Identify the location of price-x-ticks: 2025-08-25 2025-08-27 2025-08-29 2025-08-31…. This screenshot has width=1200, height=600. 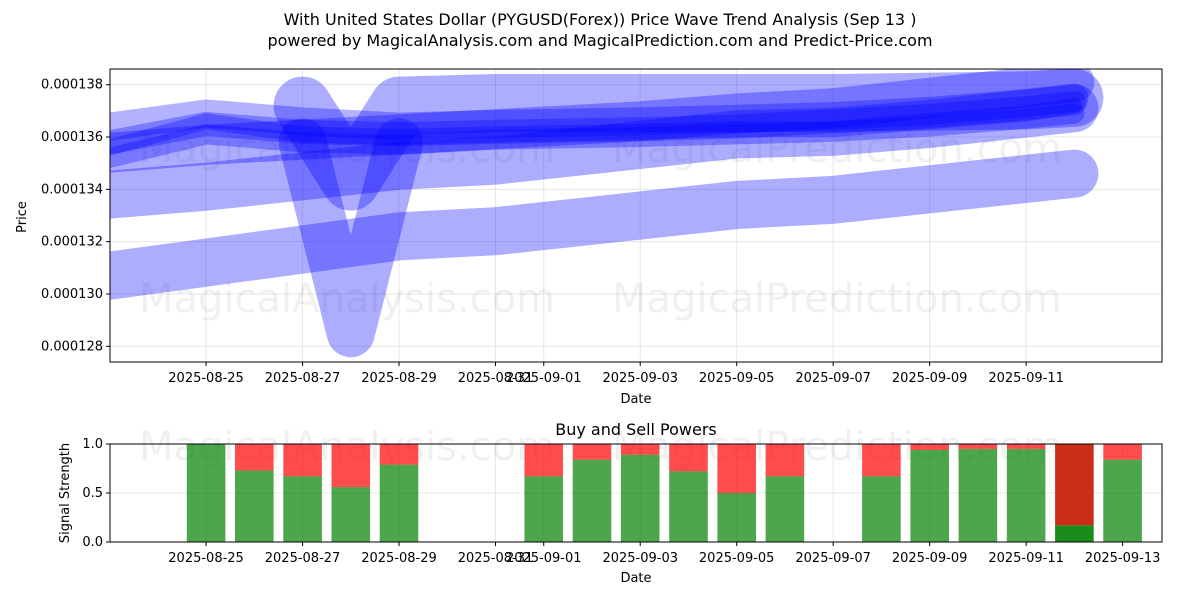
(616, 374).